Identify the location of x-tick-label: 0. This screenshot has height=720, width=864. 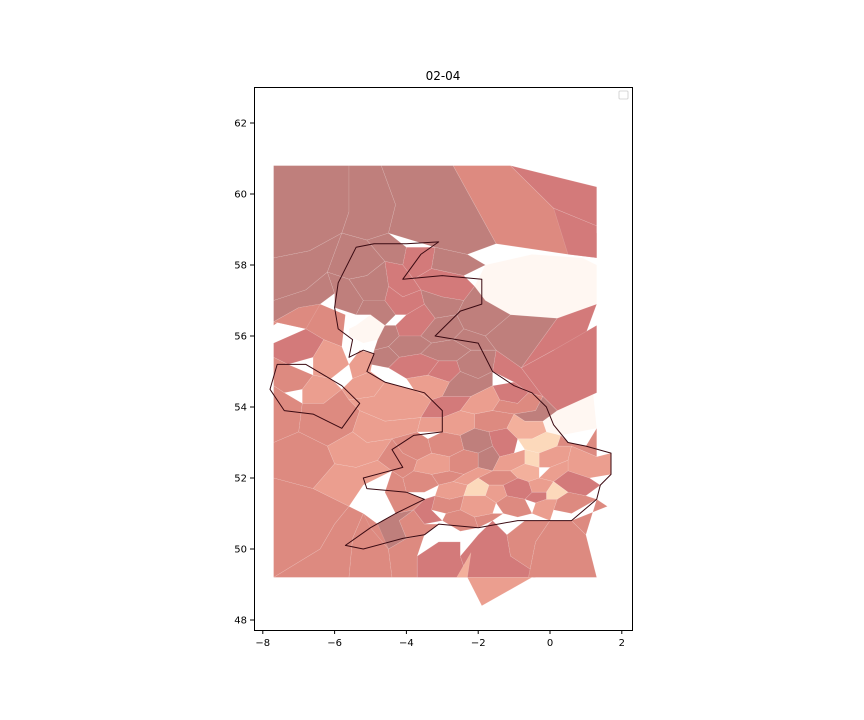
(550, 643).